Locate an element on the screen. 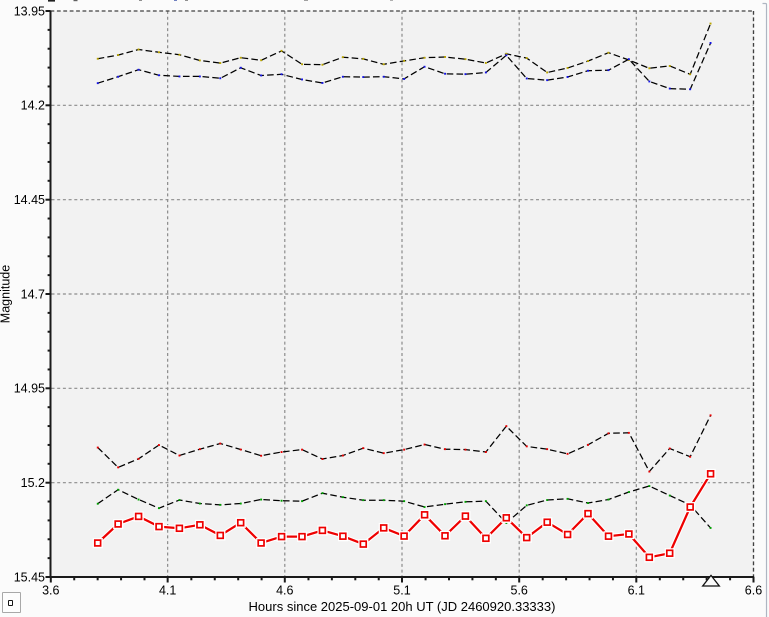 The height and width of the screenshot is (617, 769). svg-text: Magnitude is located at coordinates (6, 294).